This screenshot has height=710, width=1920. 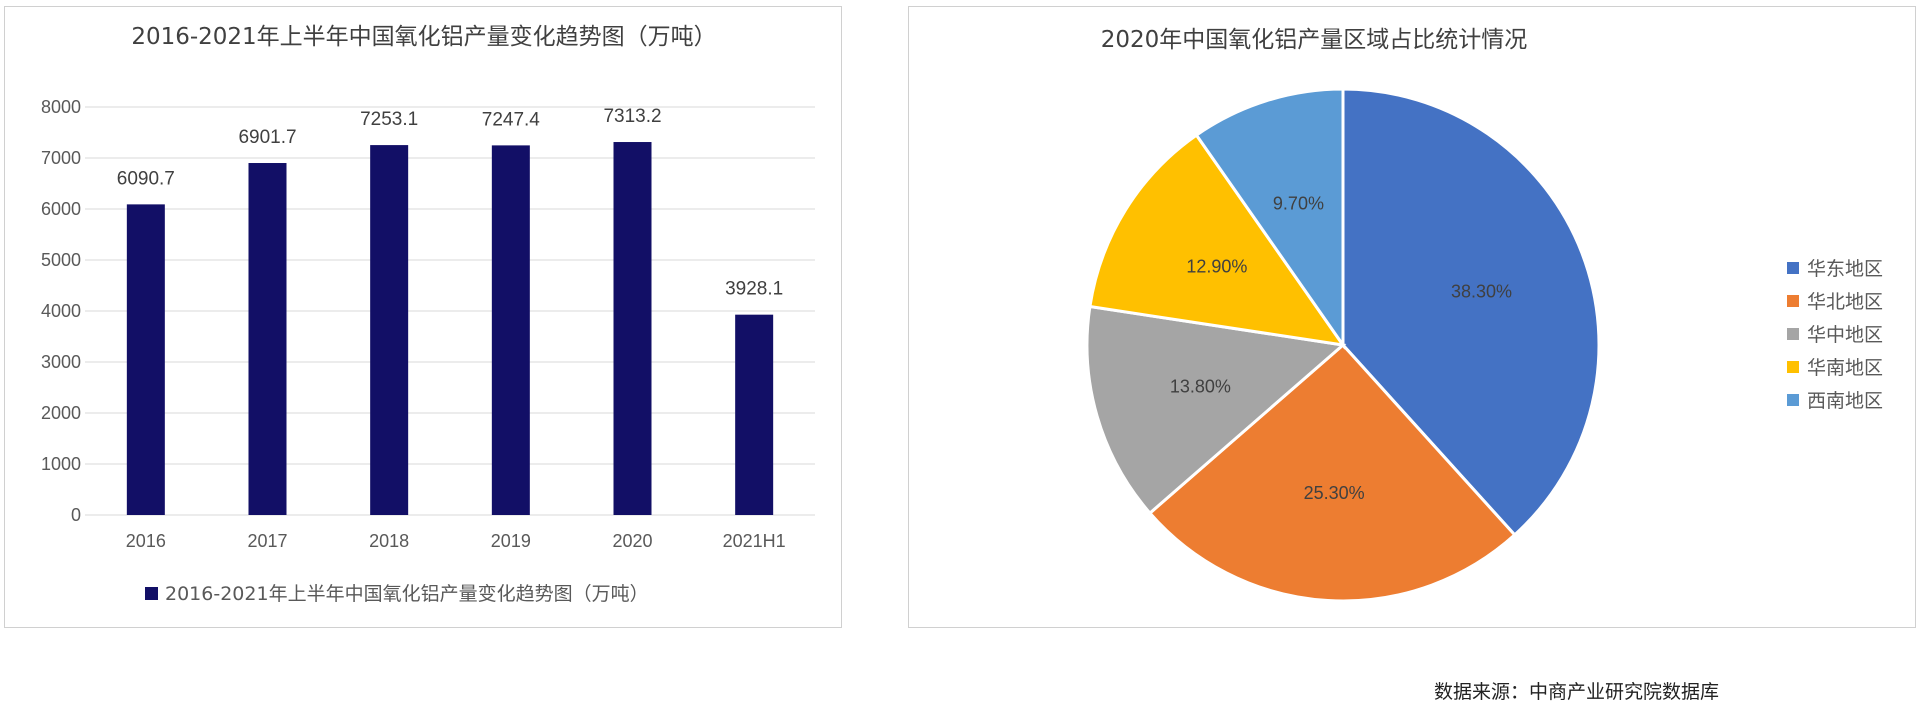 What do you see at coordinates (1481, 292) in the screenshot?
I see `pie-slice-label: 38.30%` at bounding box center [1481, 292].